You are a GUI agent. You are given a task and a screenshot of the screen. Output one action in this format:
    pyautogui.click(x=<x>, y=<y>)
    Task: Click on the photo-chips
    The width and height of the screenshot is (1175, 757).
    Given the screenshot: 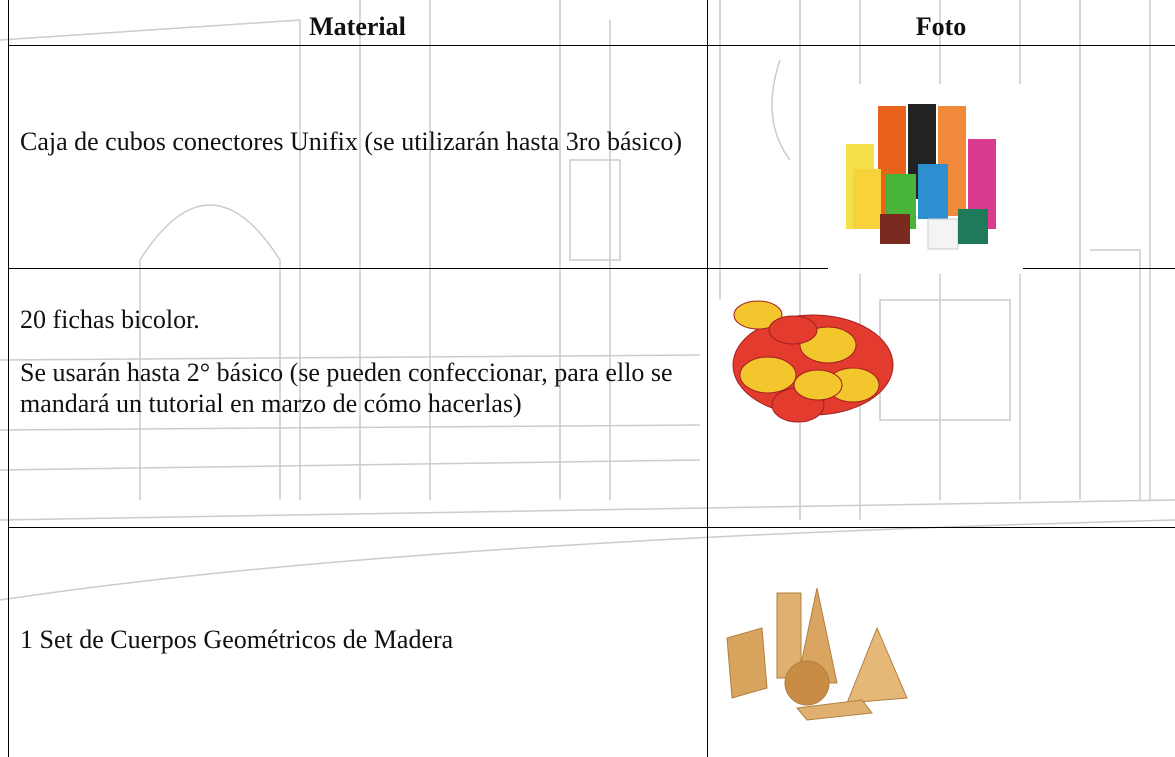 What is the action you would take?
    pyautogui.click(x=813, y=361)
    